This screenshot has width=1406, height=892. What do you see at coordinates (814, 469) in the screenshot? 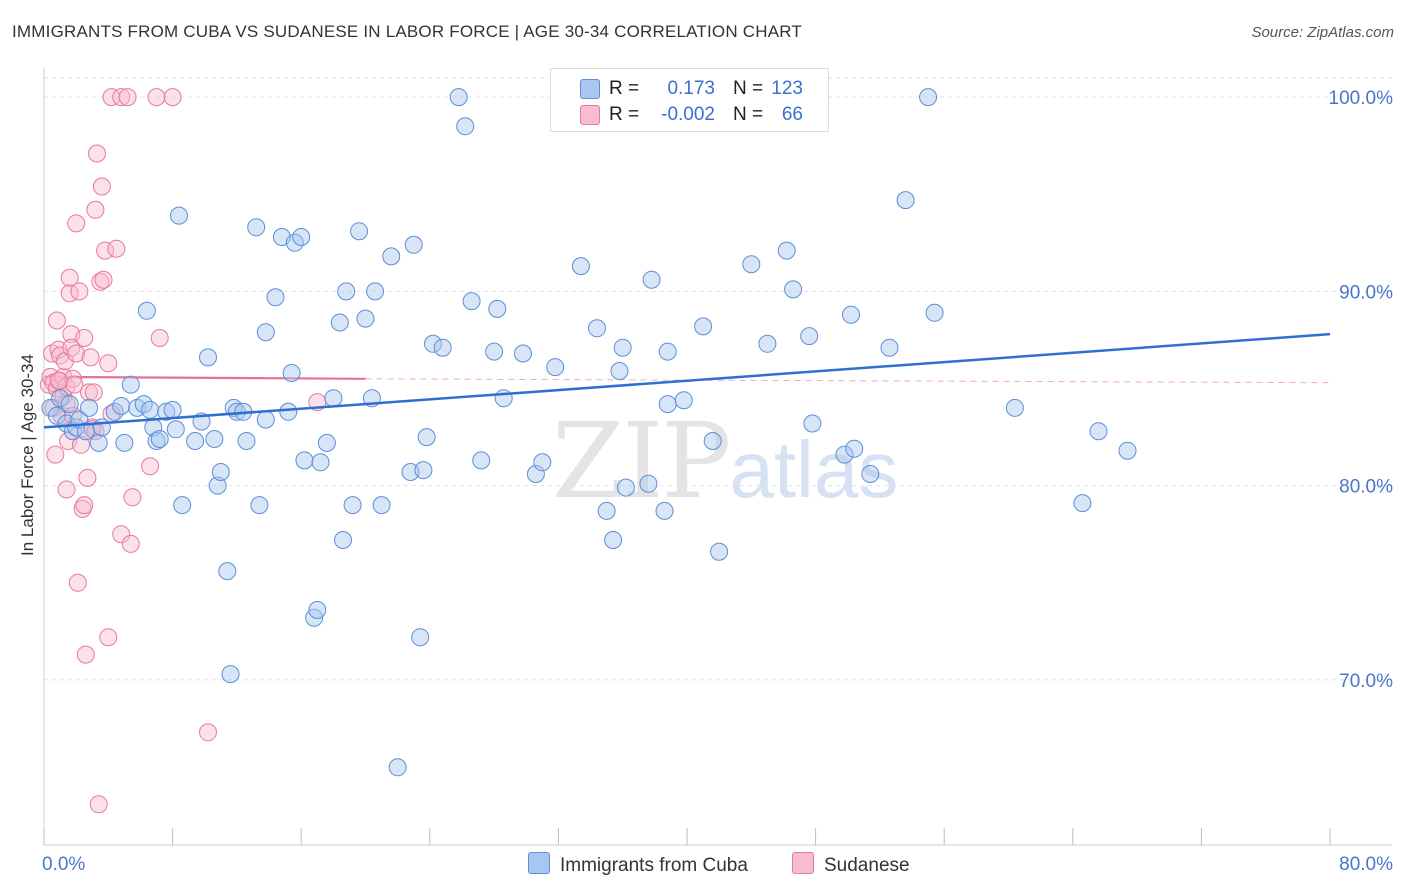
I see `watermark-atlas: atlas` at bounding box center [814, 469].